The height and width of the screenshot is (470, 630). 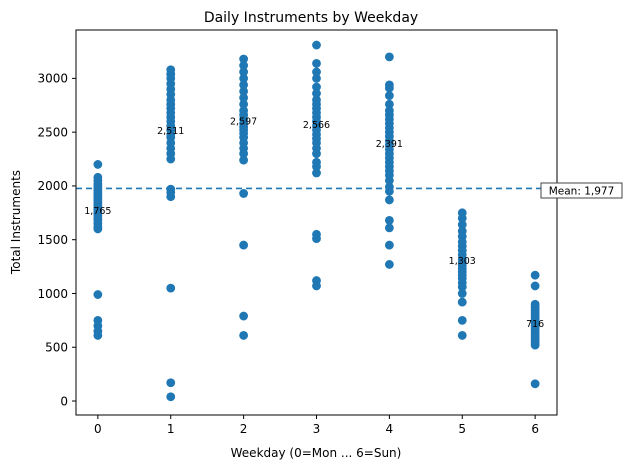 What do you see at coordinates (389, 144) in the screenshot?
I see `data-label: 2,391` at bounding box center [389, 144].